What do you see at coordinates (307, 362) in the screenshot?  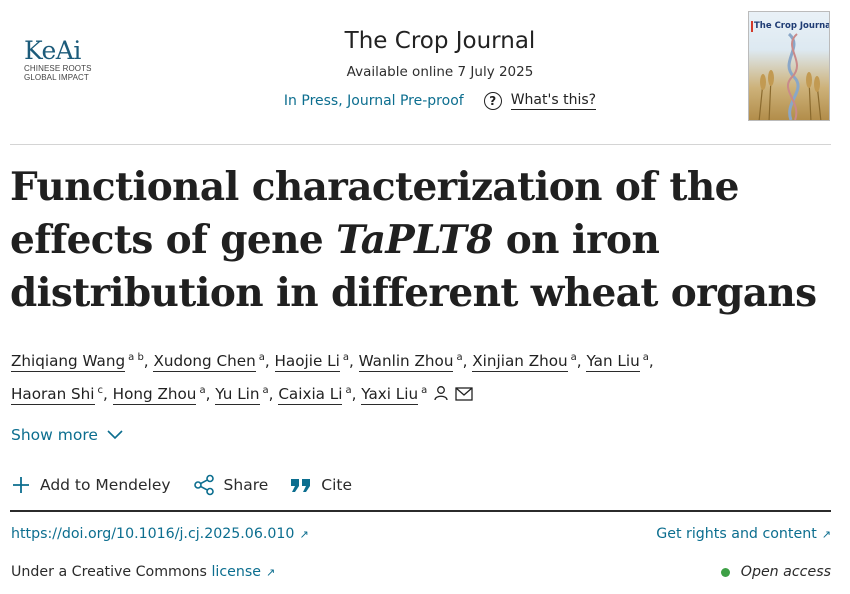 I see `author-name: Haojie Li` at bounding box center [307, 362].